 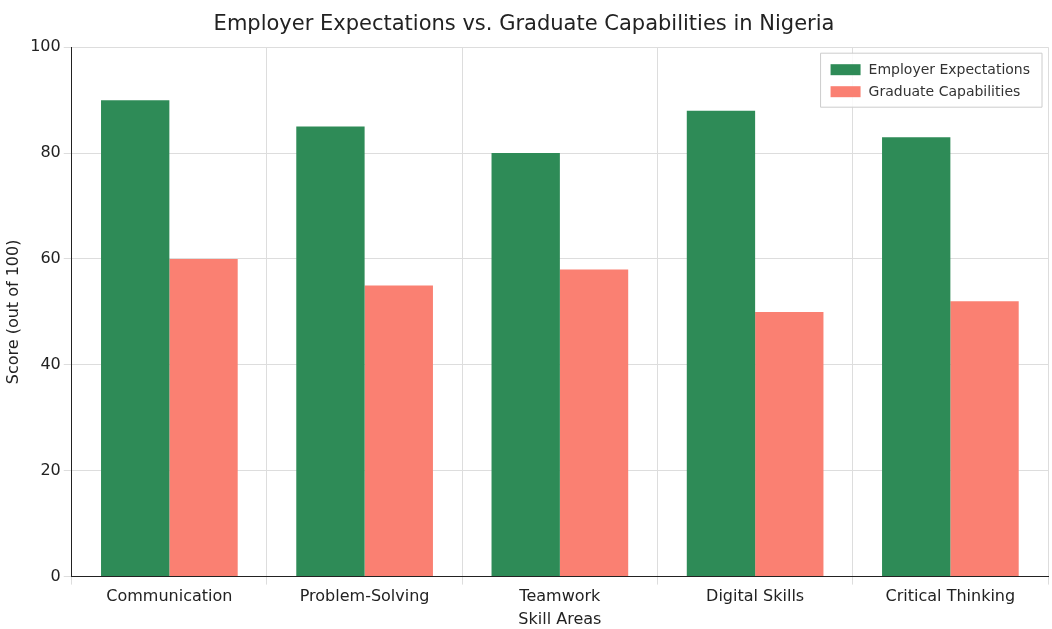 What do you see at coordinates (45, 46) in the screenshot?
I see `y-tick-label: 100` at bounding box center [45, 46].